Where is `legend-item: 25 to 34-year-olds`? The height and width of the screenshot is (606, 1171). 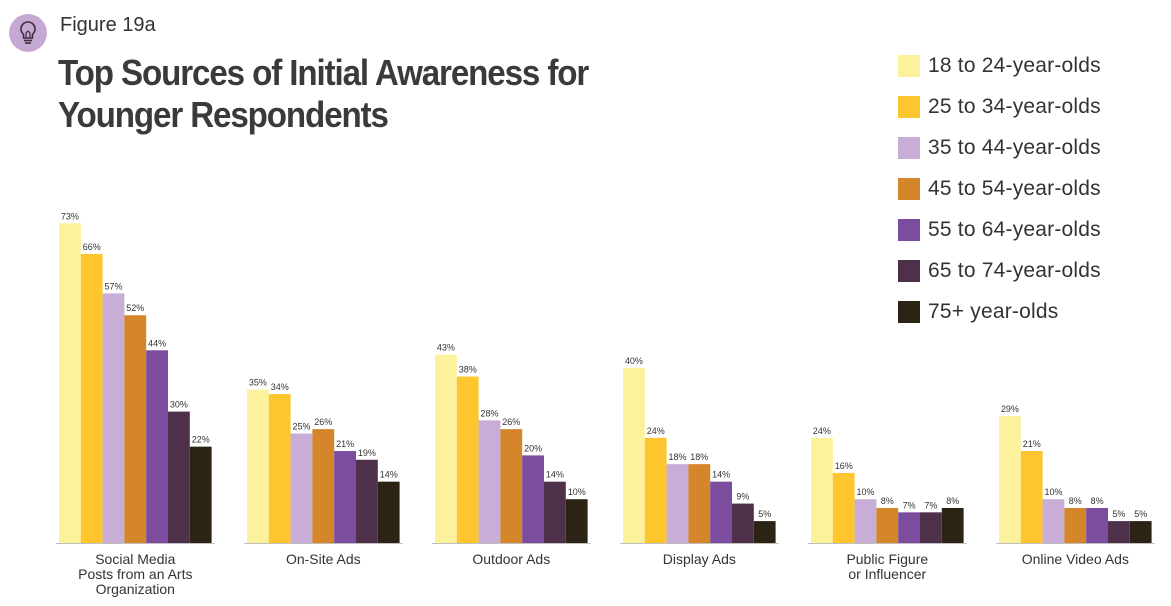
legend-item: 25 to 34-year-olds is located at coordinates (999, 106).